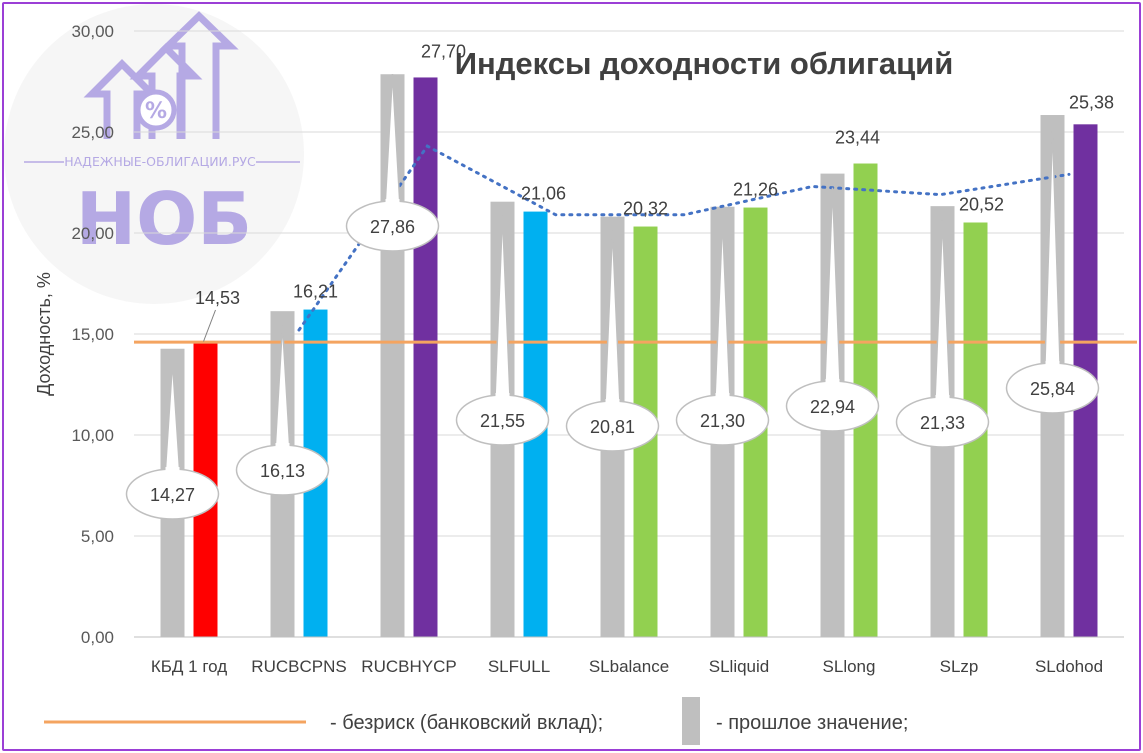 This screenshot has width=1143, height=753. What do you see at coordinates (629, 666) in the screenshot?
I see `x-tick-label: SLbalance` at bounding box center [629, 666].